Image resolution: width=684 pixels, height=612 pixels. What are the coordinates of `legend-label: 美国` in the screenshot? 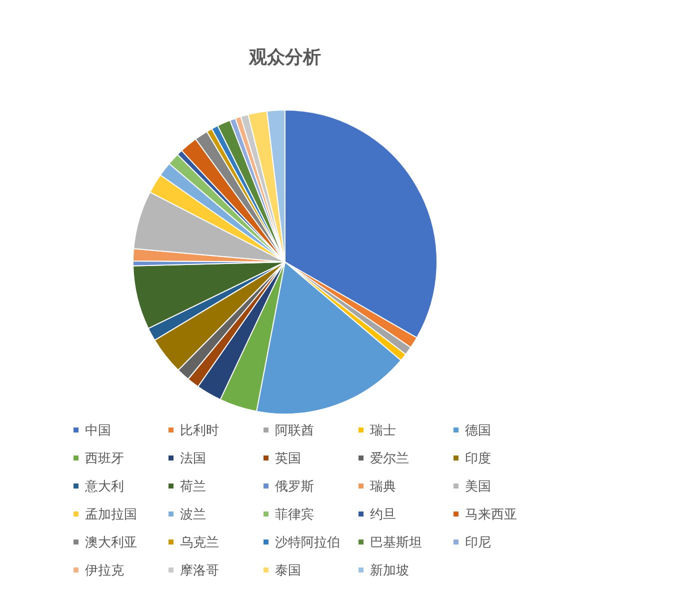 It's located at (478, 486).